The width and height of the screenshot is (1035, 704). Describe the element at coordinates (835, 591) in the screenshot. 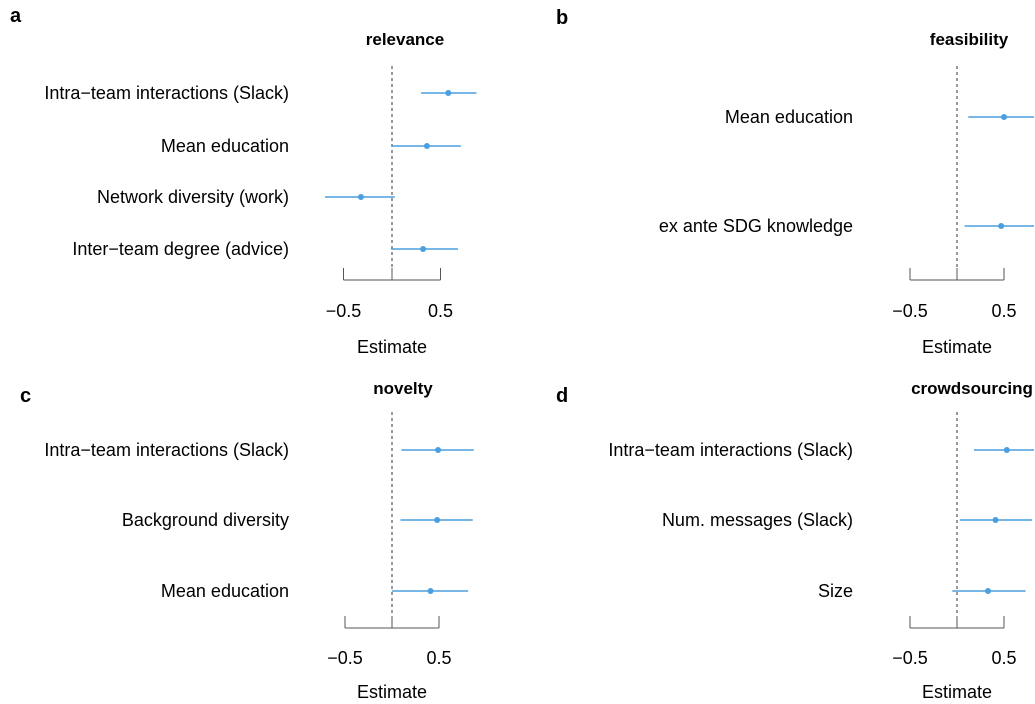

I see `row-label: Size` at that location.